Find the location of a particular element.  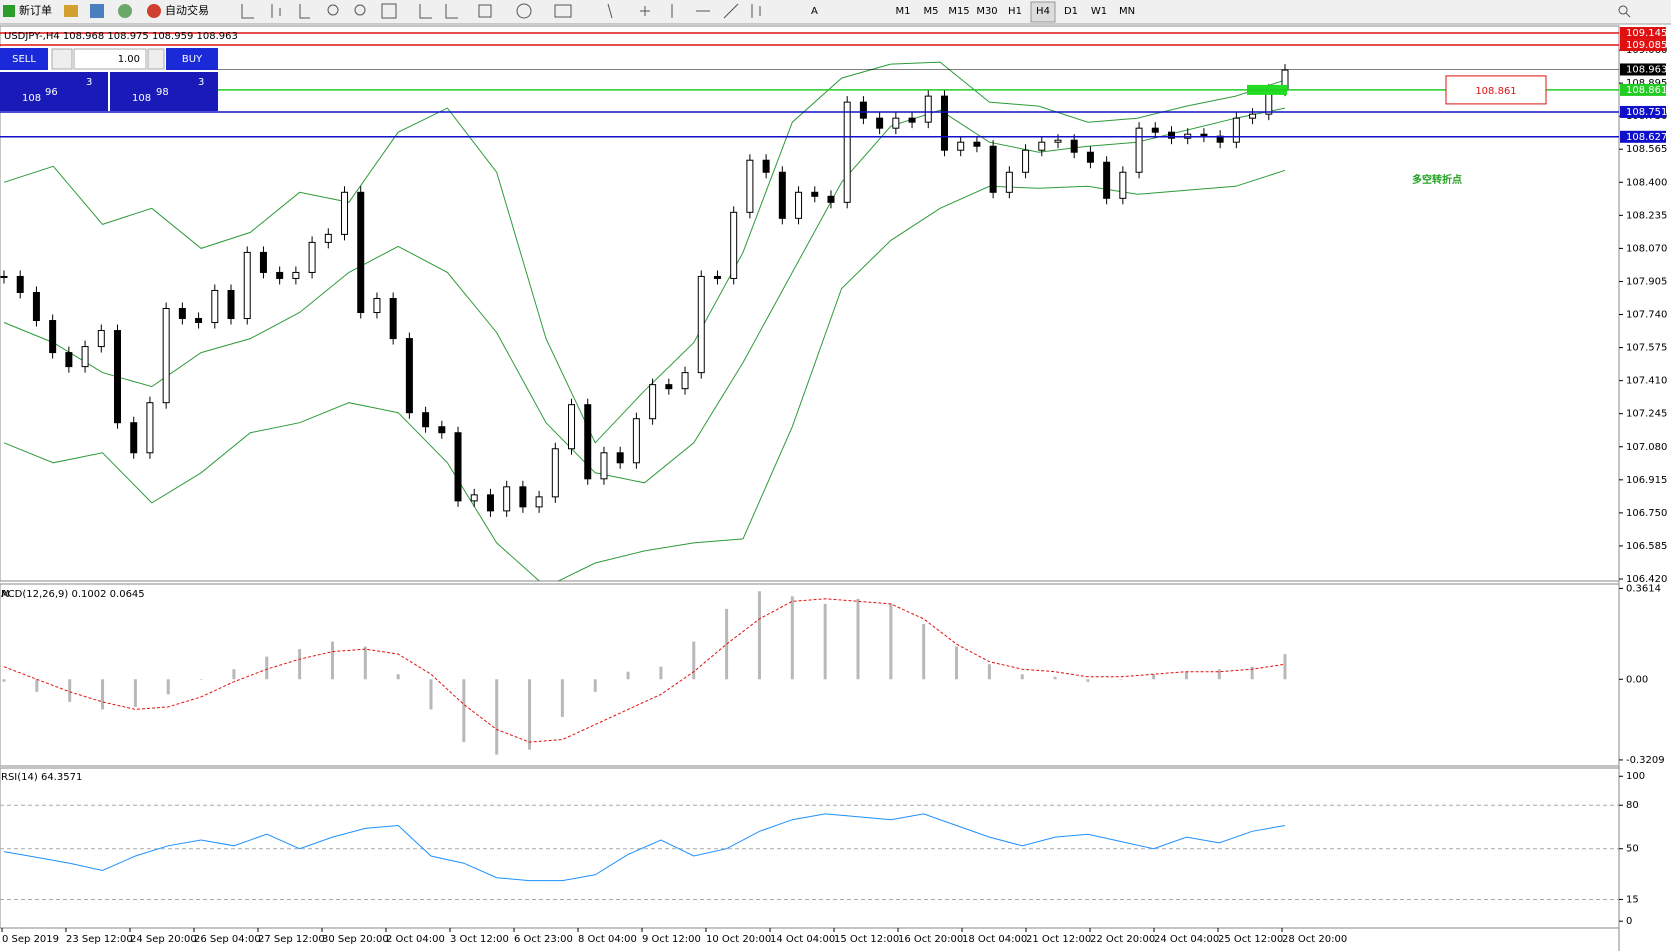

lot-down is located at coordinates (62, 59).